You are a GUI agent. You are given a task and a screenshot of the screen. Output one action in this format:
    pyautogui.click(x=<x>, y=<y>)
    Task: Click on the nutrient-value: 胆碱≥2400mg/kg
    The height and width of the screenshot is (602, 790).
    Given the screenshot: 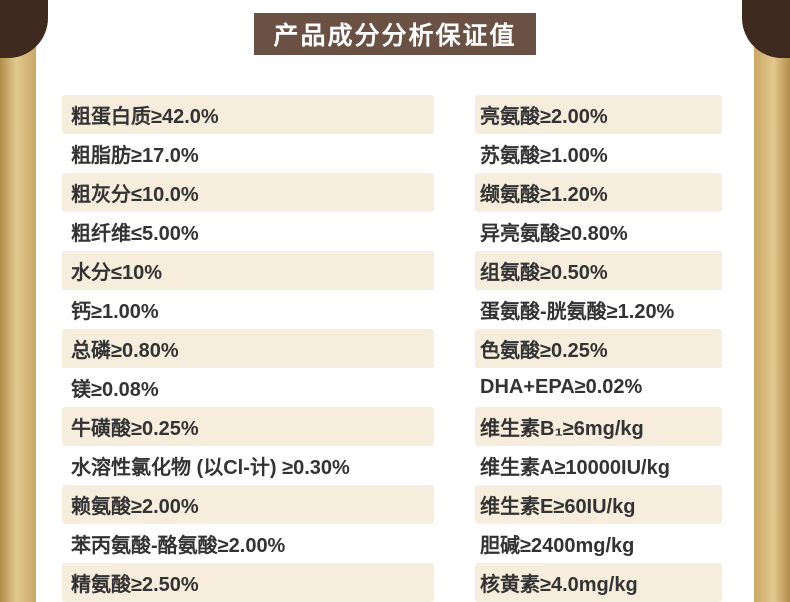 What is the action you would take?
    pyautogui.click(x=557, y=546)
    